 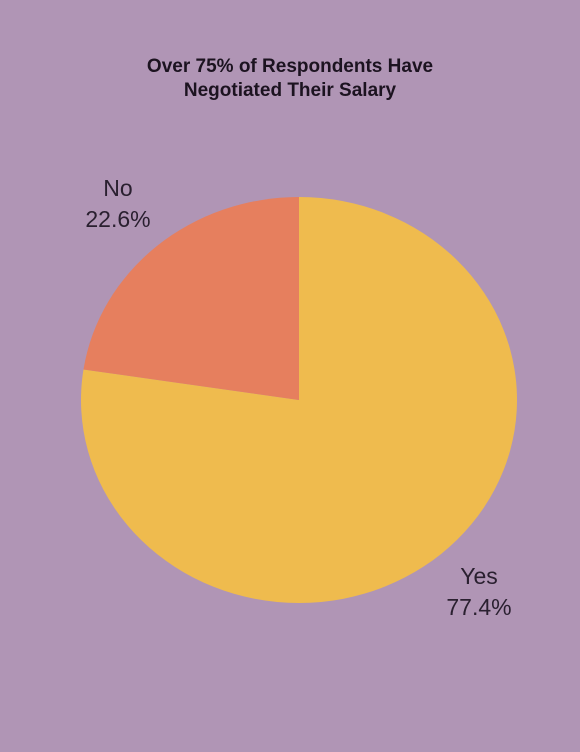 What do you see at coordinates (117, 188) in the screenshot?
I see `slice-label: No` at bounding box center [117, 188].